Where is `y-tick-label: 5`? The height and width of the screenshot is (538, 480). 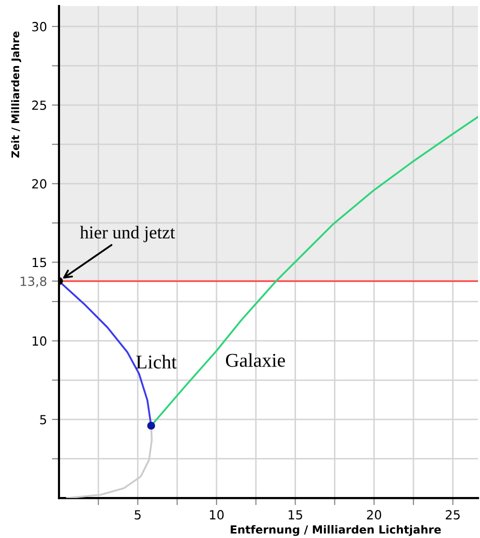
y-tick-label: 5 is located at coordinates (43, 419).